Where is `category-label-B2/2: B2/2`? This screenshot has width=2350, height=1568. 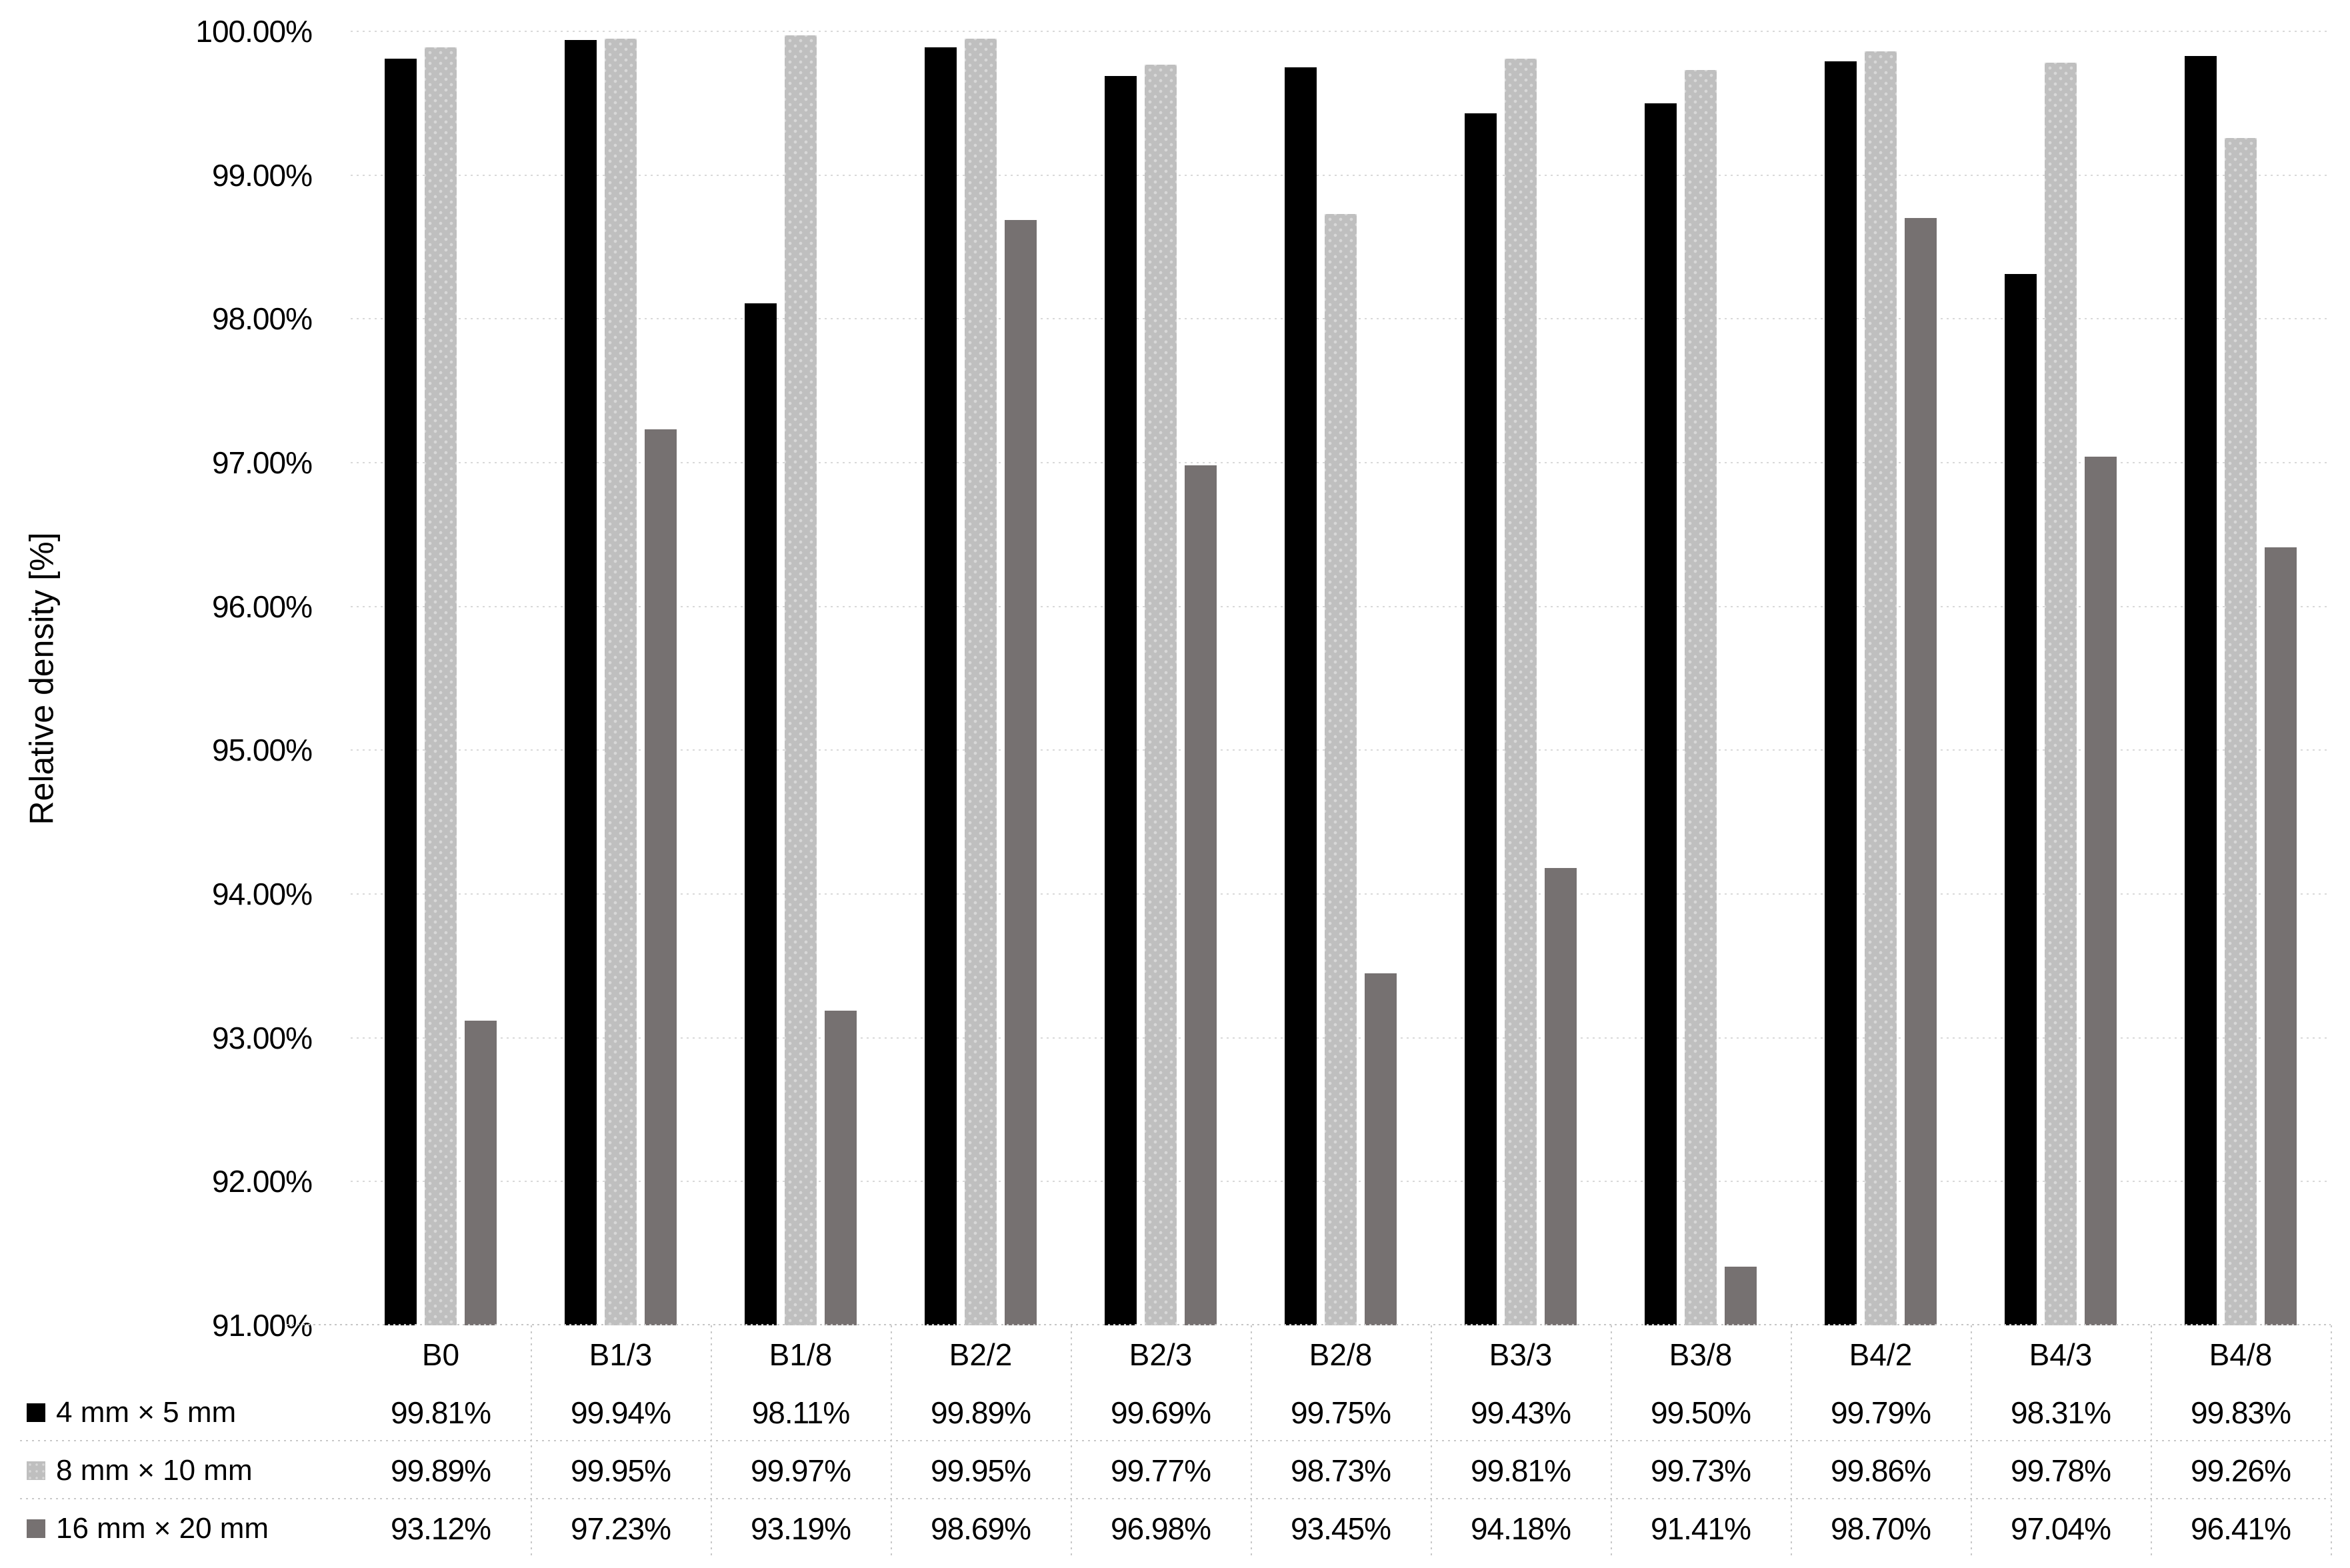 category-label-B2/2: B2/2 is located at coordinates (981, 1354).